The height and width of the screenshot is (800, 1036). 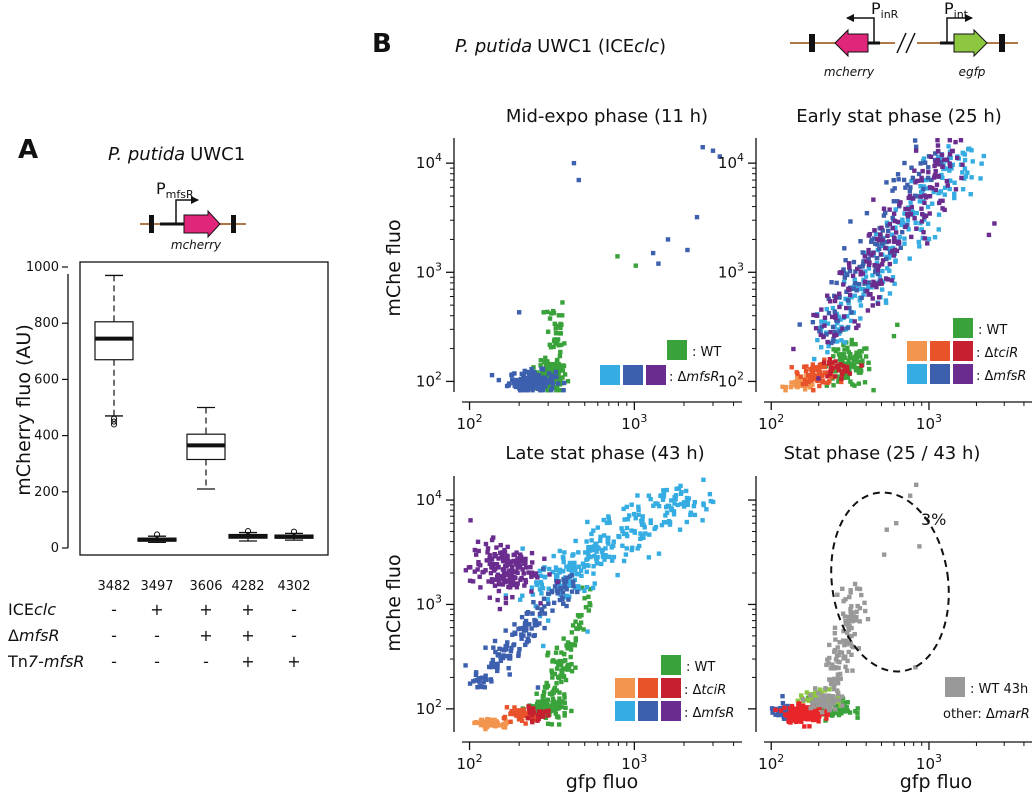 What do you see at coordinates (55, 548) in the screenshot?
I see `y-tick-label: 0` at bounding box center [55, 548].